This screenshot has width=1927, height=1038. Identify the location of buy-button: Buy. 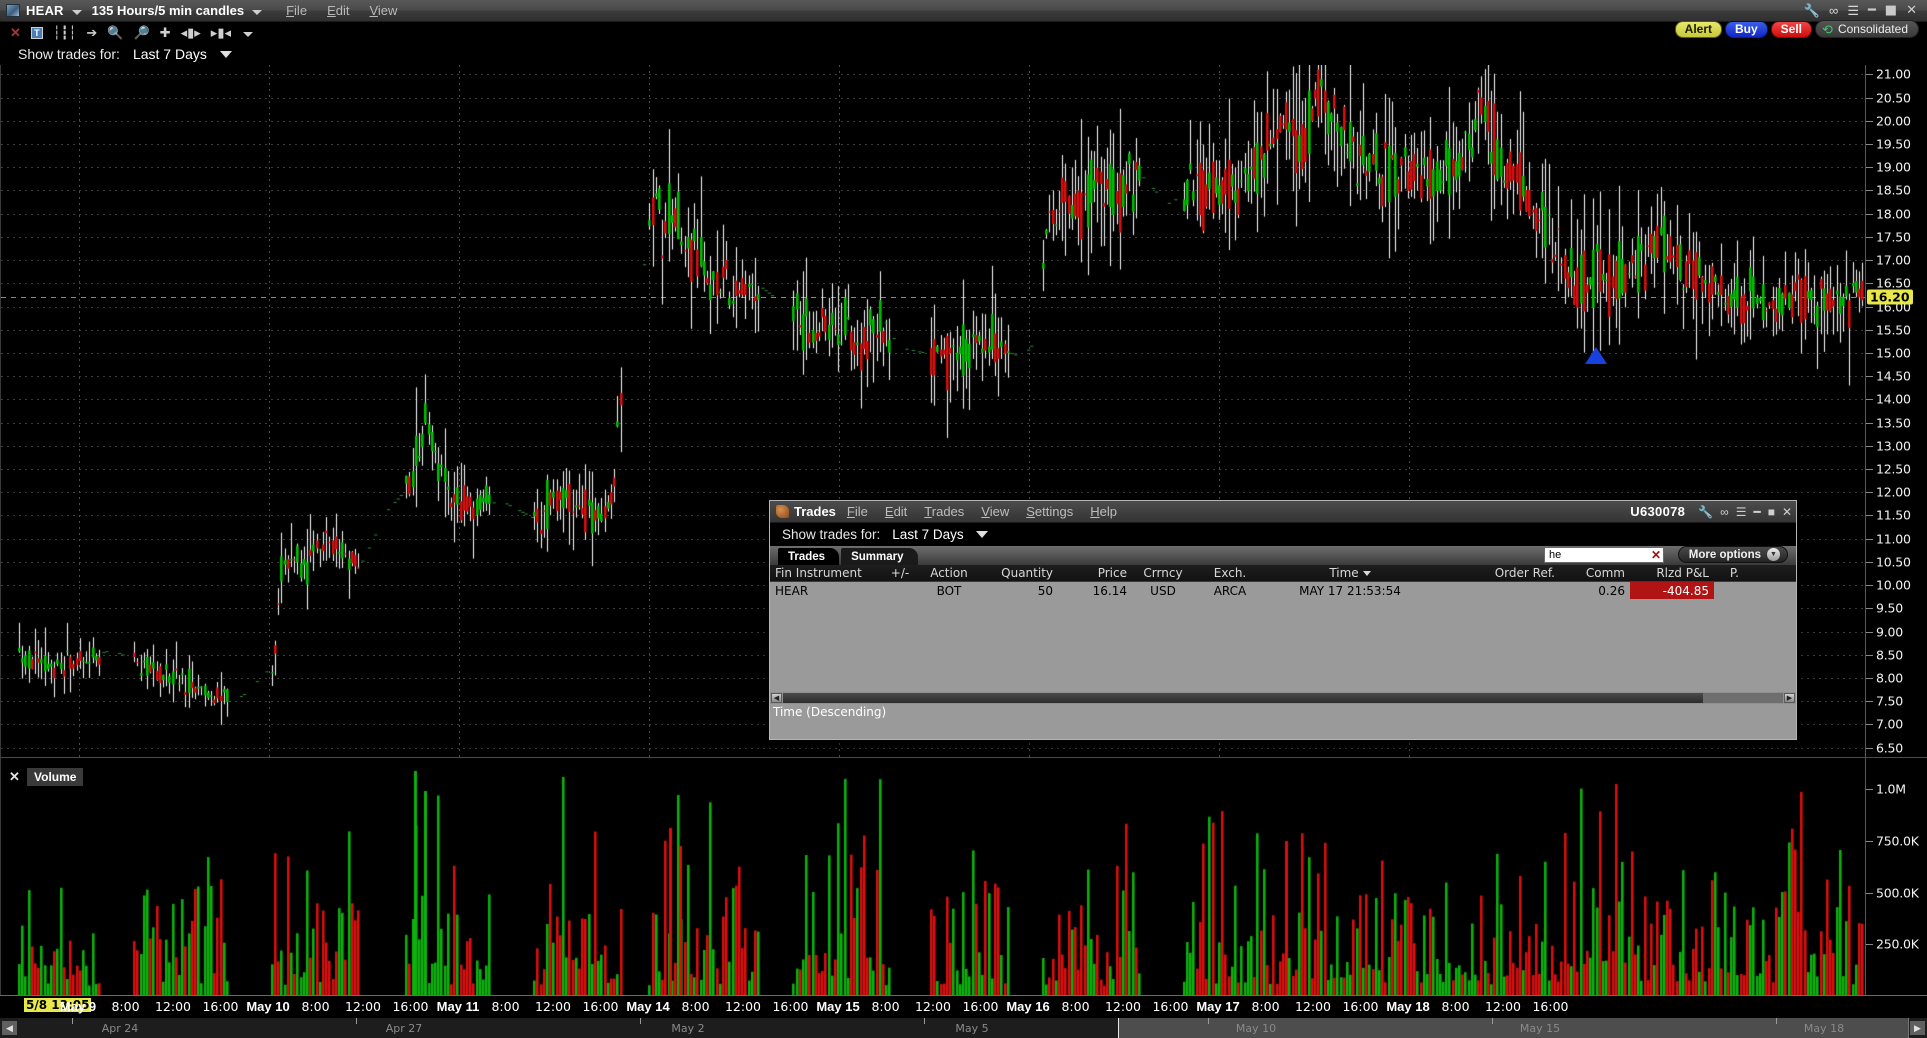
(1746, 29).